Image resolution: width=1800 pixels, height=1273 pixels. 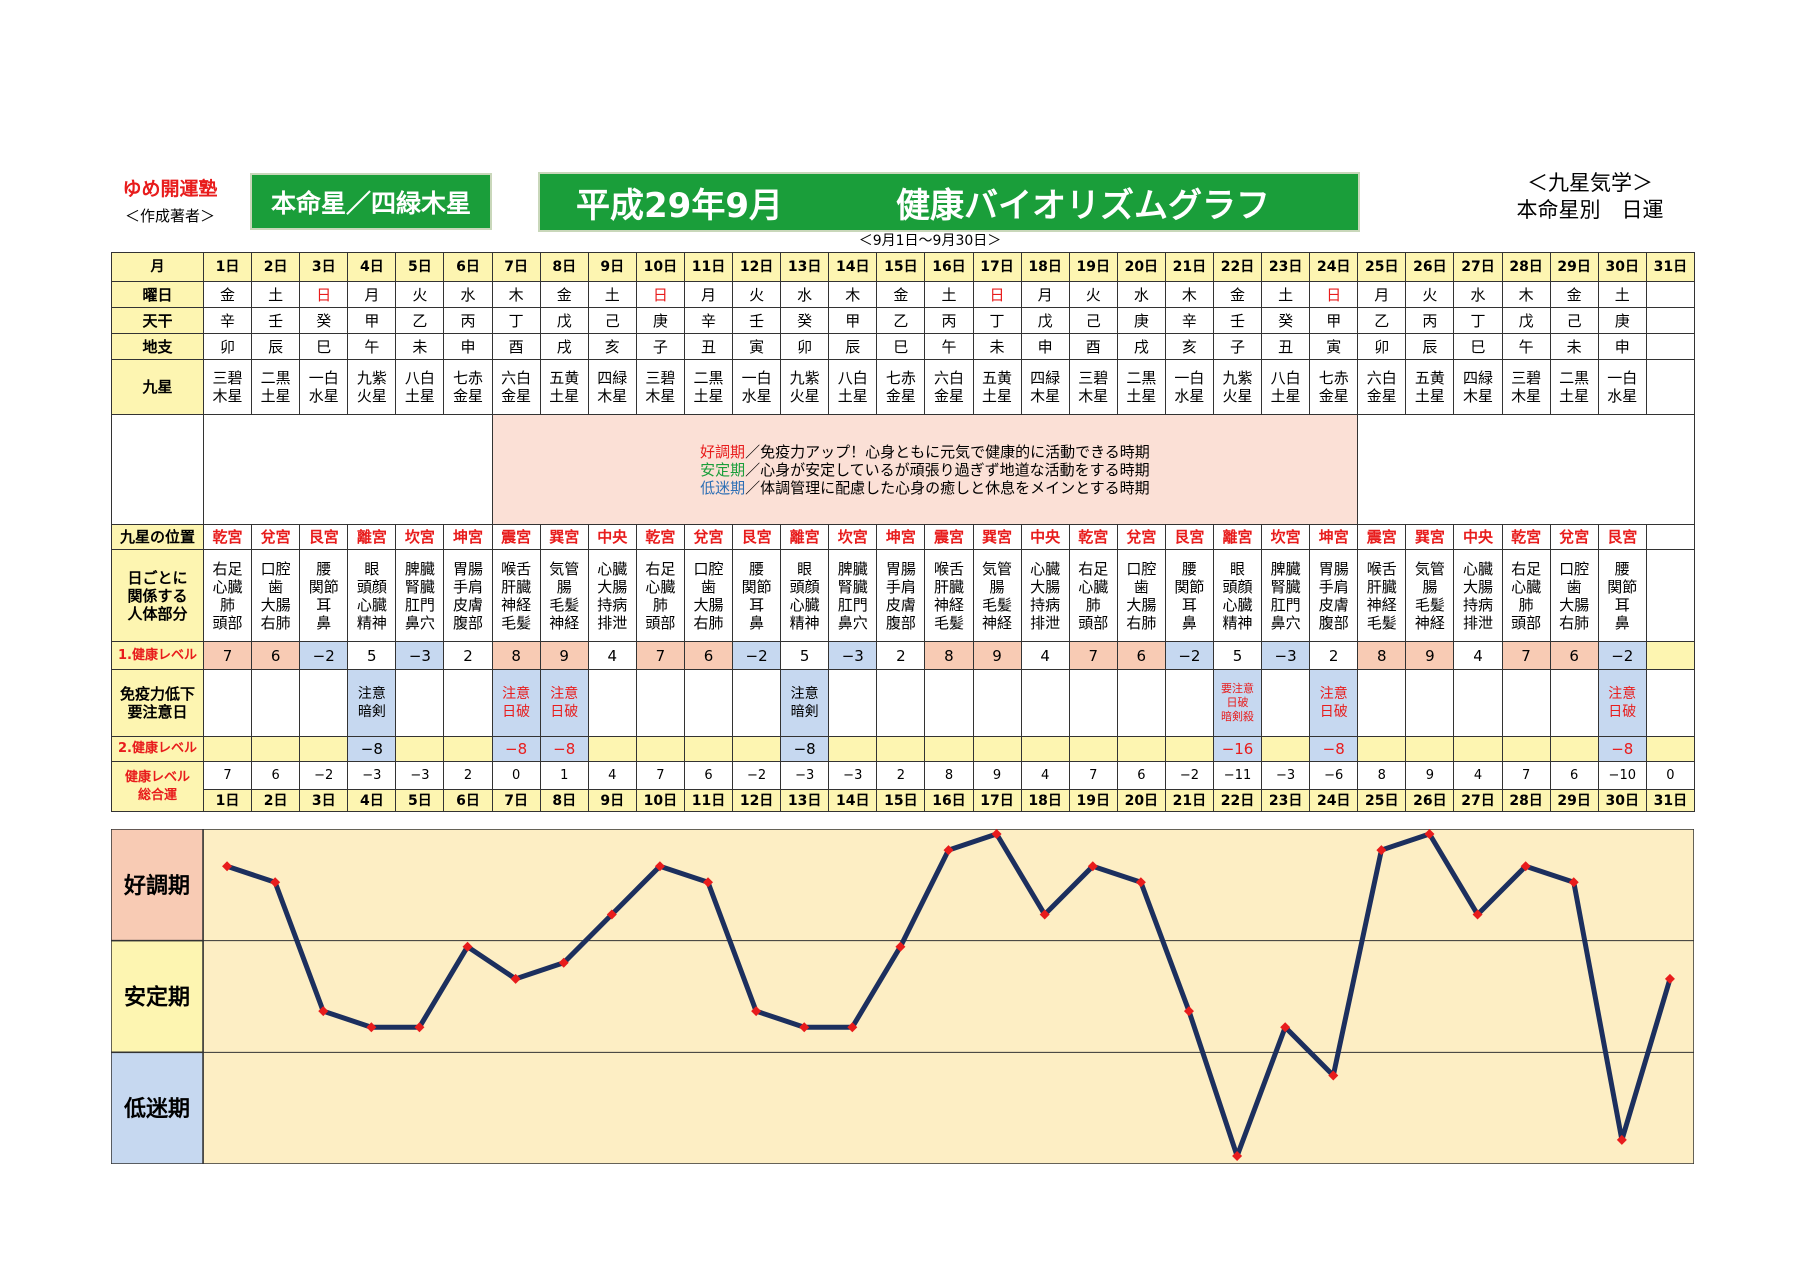 What do you see at coordinates (1334, 775) in the screenshot?
I see `total-cell: −6` at bounding box center [1334, 775].